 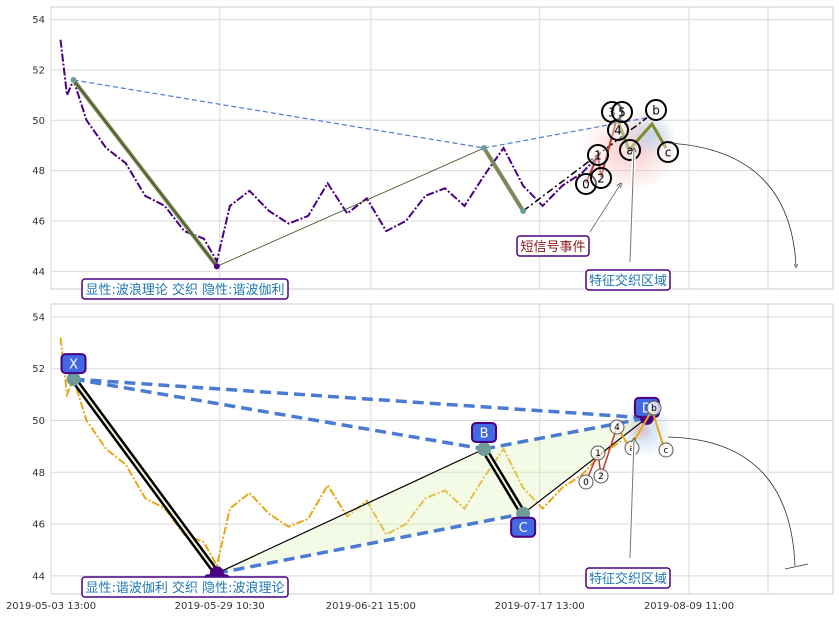 I want to click on top-y-ticks: 44 46 48 50 52 54, so click(x=38, y=146).